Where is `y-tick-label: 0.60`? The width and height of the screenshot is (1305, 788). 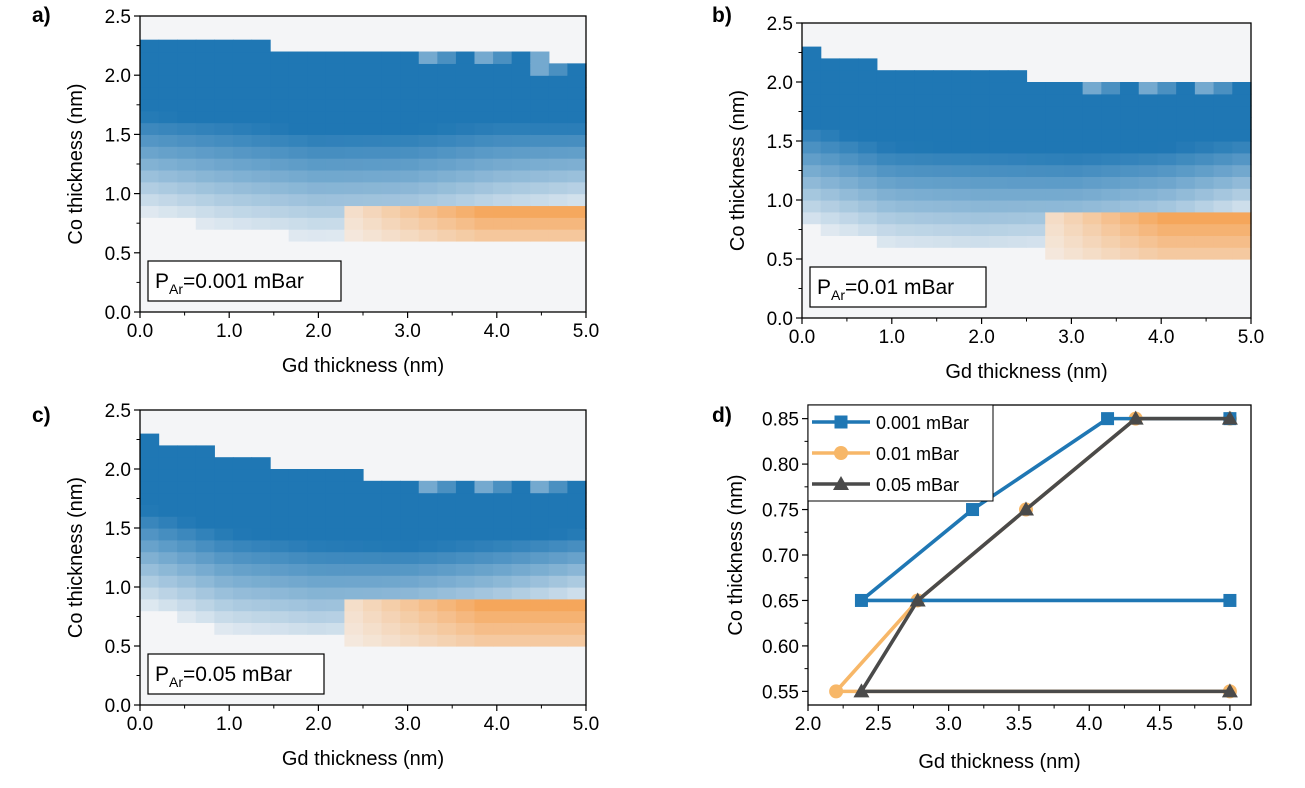
y-tick-label: 0.60 is located at coordinates (780, 647).